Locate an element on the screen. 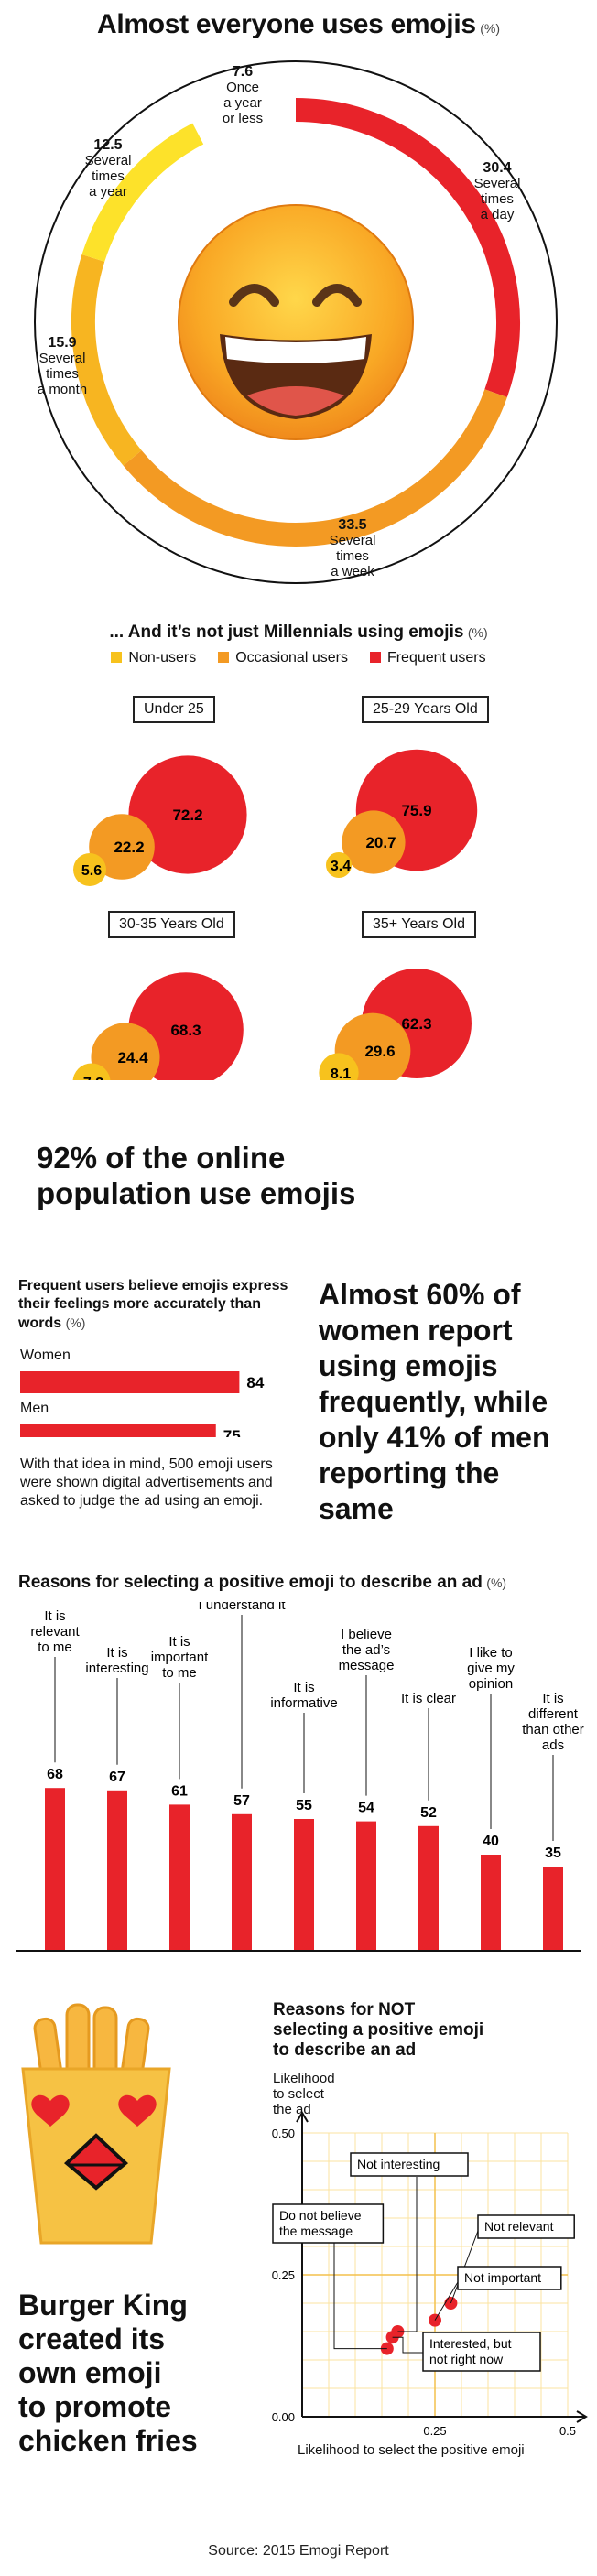 This screenshot has width=597, height=2576. statement-line: only 41% of men is located at coordinates (434, 1437).